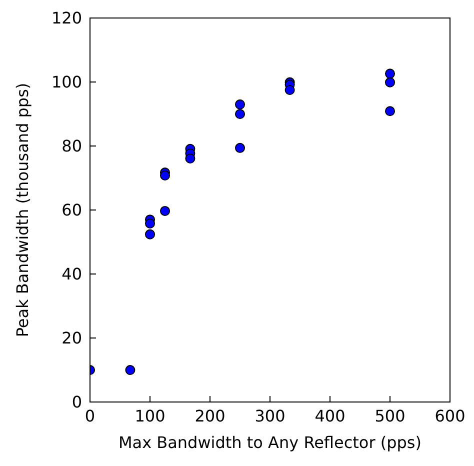  What do you see at coordinates (72, 210) in the screenshot?
I see `y-tick-label: 60` at bounding box center [72, 210].